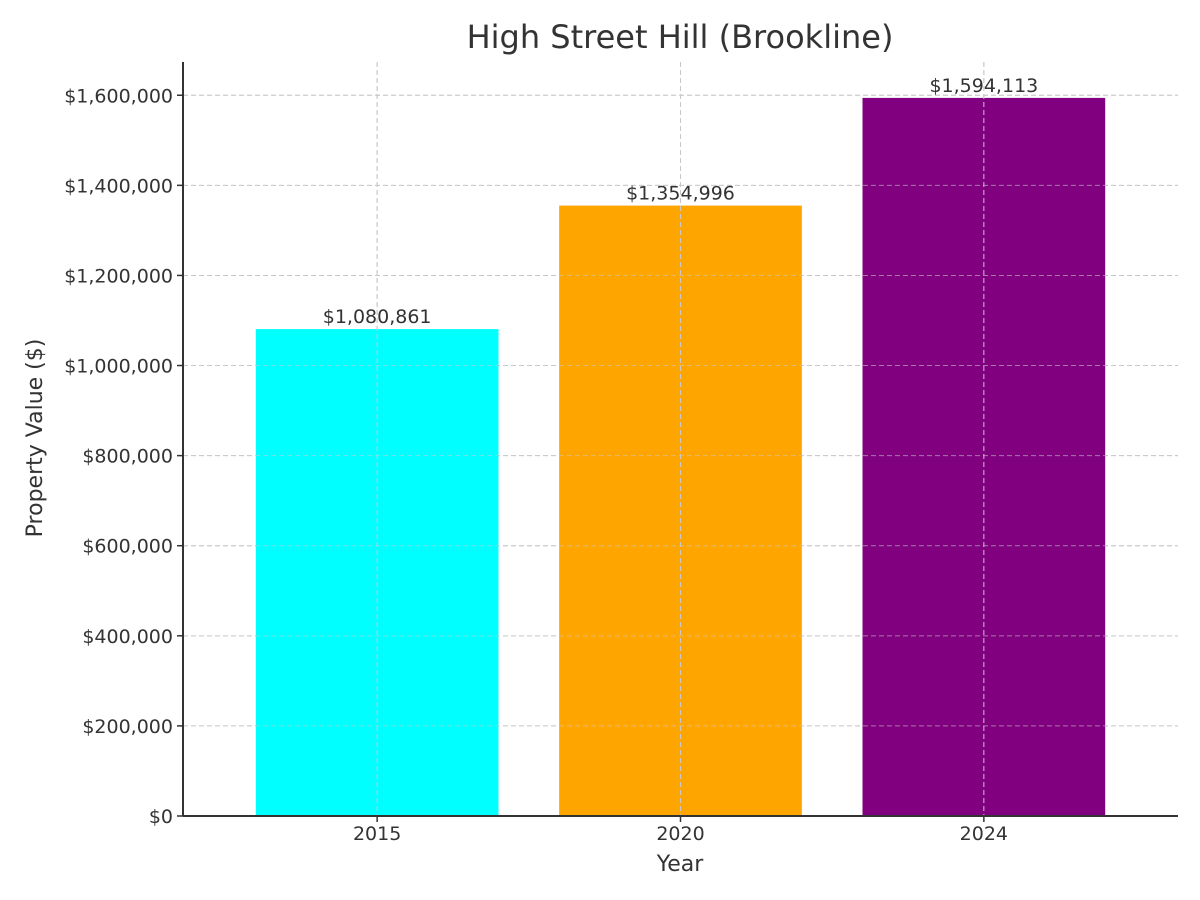 This screenshot has height=900, width=1200. Describe the element at coordinates (127, 637) in the screenshot. I see `y-tick-label: $400,000` at that location.